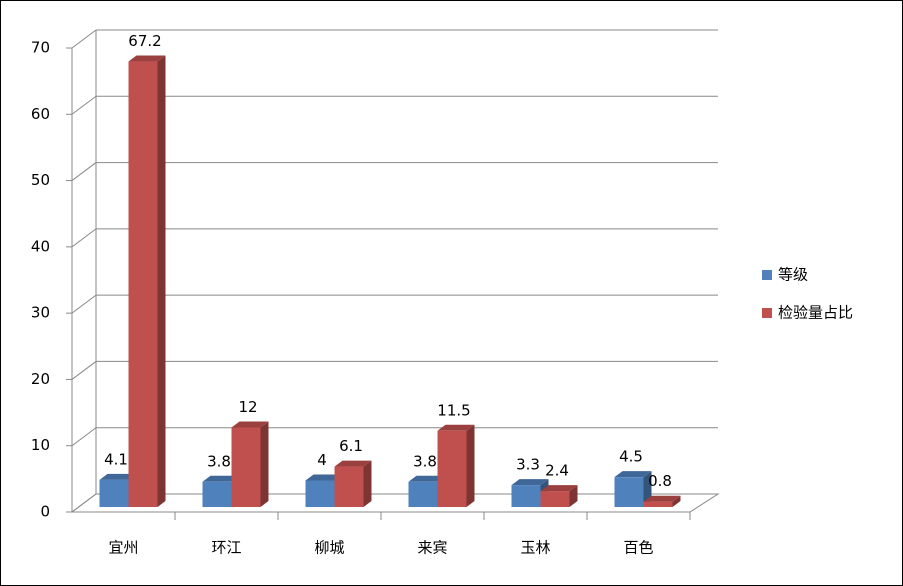  What do you see at coordinates (40, 445) in the screenshot?
I see `y-tick-label: 10` at bounding box center [40, 445].